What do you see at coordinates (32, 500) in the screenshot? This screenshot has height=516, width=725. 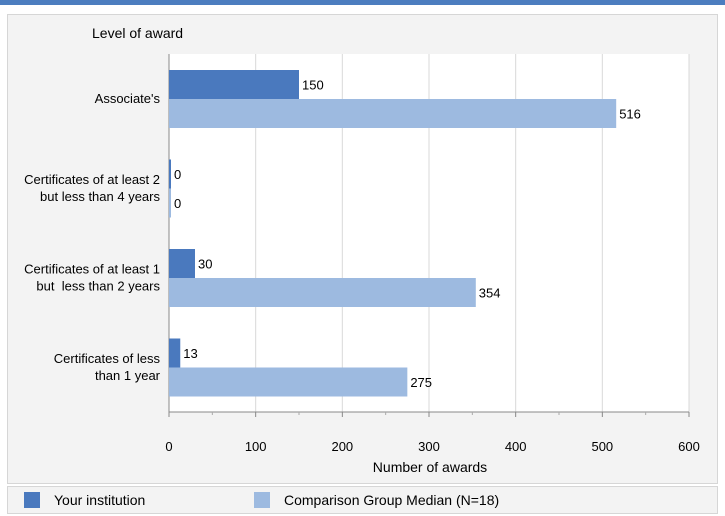 I see `legend-swatch-dark-blue` at bounding box center [32, 500].